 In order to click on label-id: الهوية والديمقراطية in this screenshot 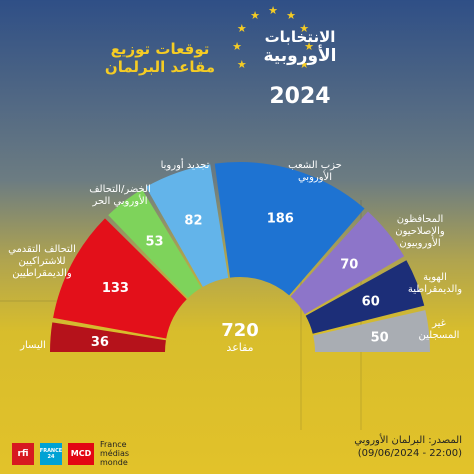, I will do `click(435, 284)`.